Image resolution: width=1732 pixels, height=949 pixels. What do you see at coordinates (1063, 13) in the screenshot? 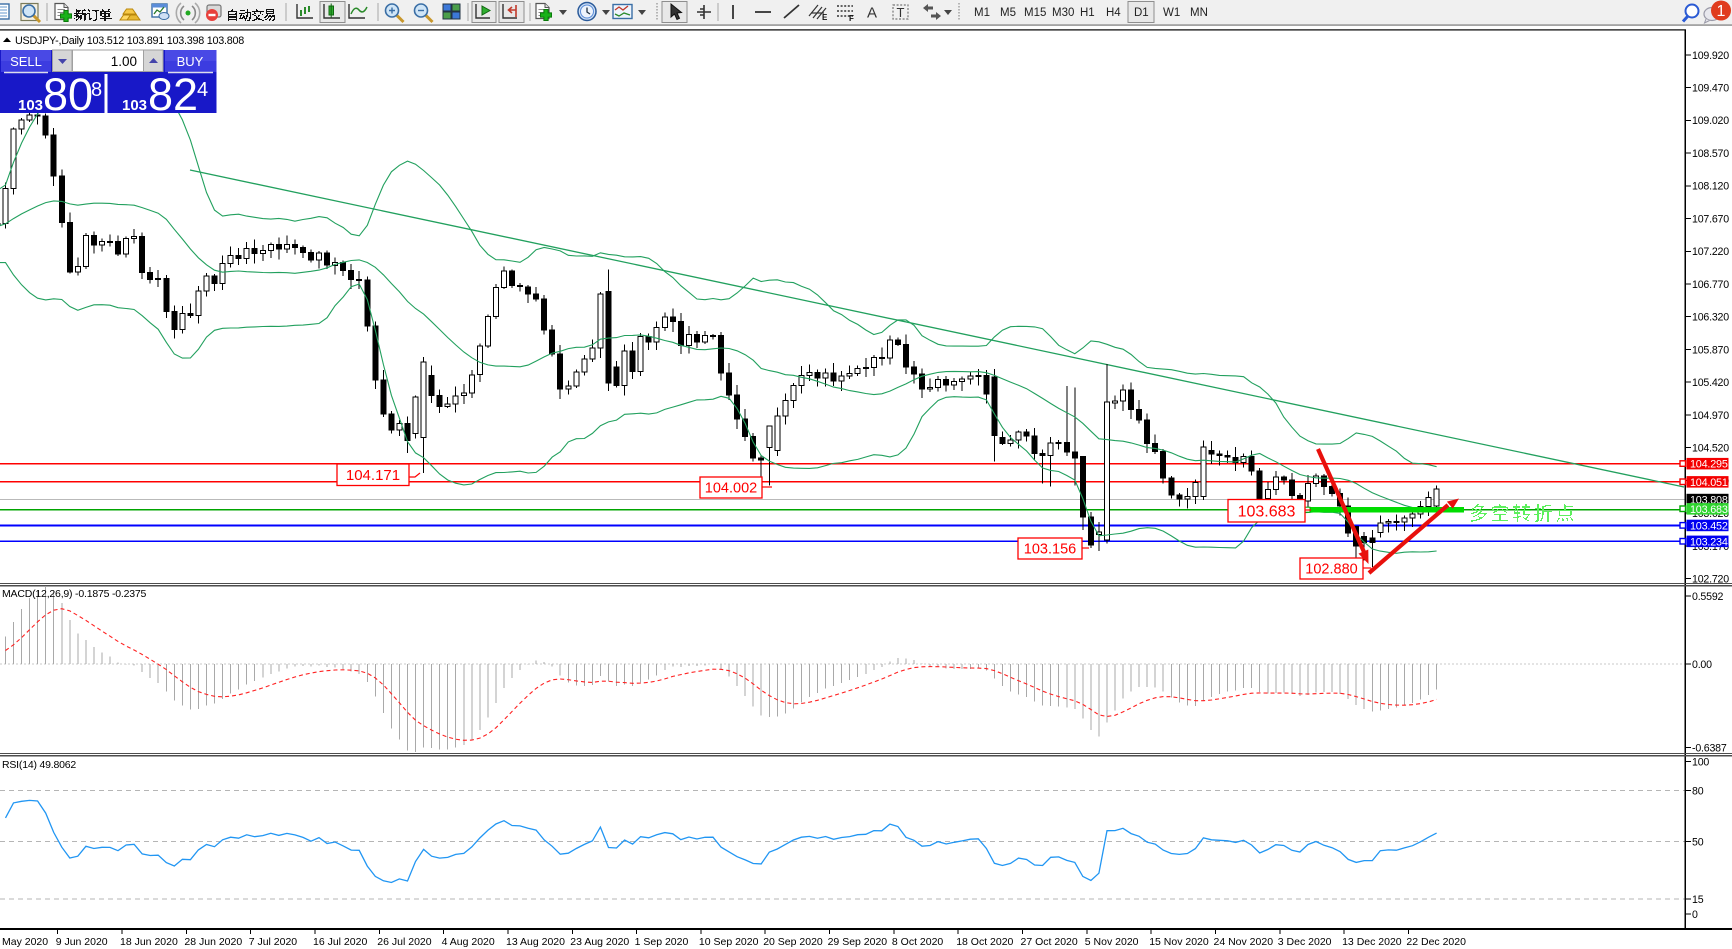
I see `svg-text: M30` at bounding box center [1063, 13].